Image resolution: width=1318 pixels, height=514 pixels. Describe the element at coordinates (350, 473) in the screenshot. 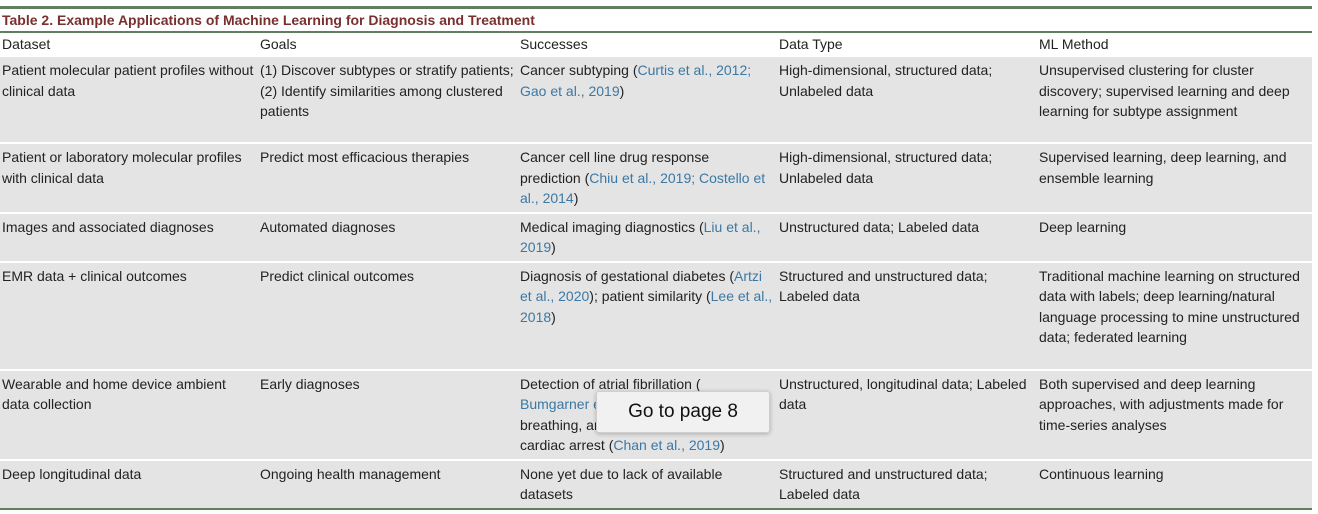

I see `cell-goals: Ongoing health management` at that location.